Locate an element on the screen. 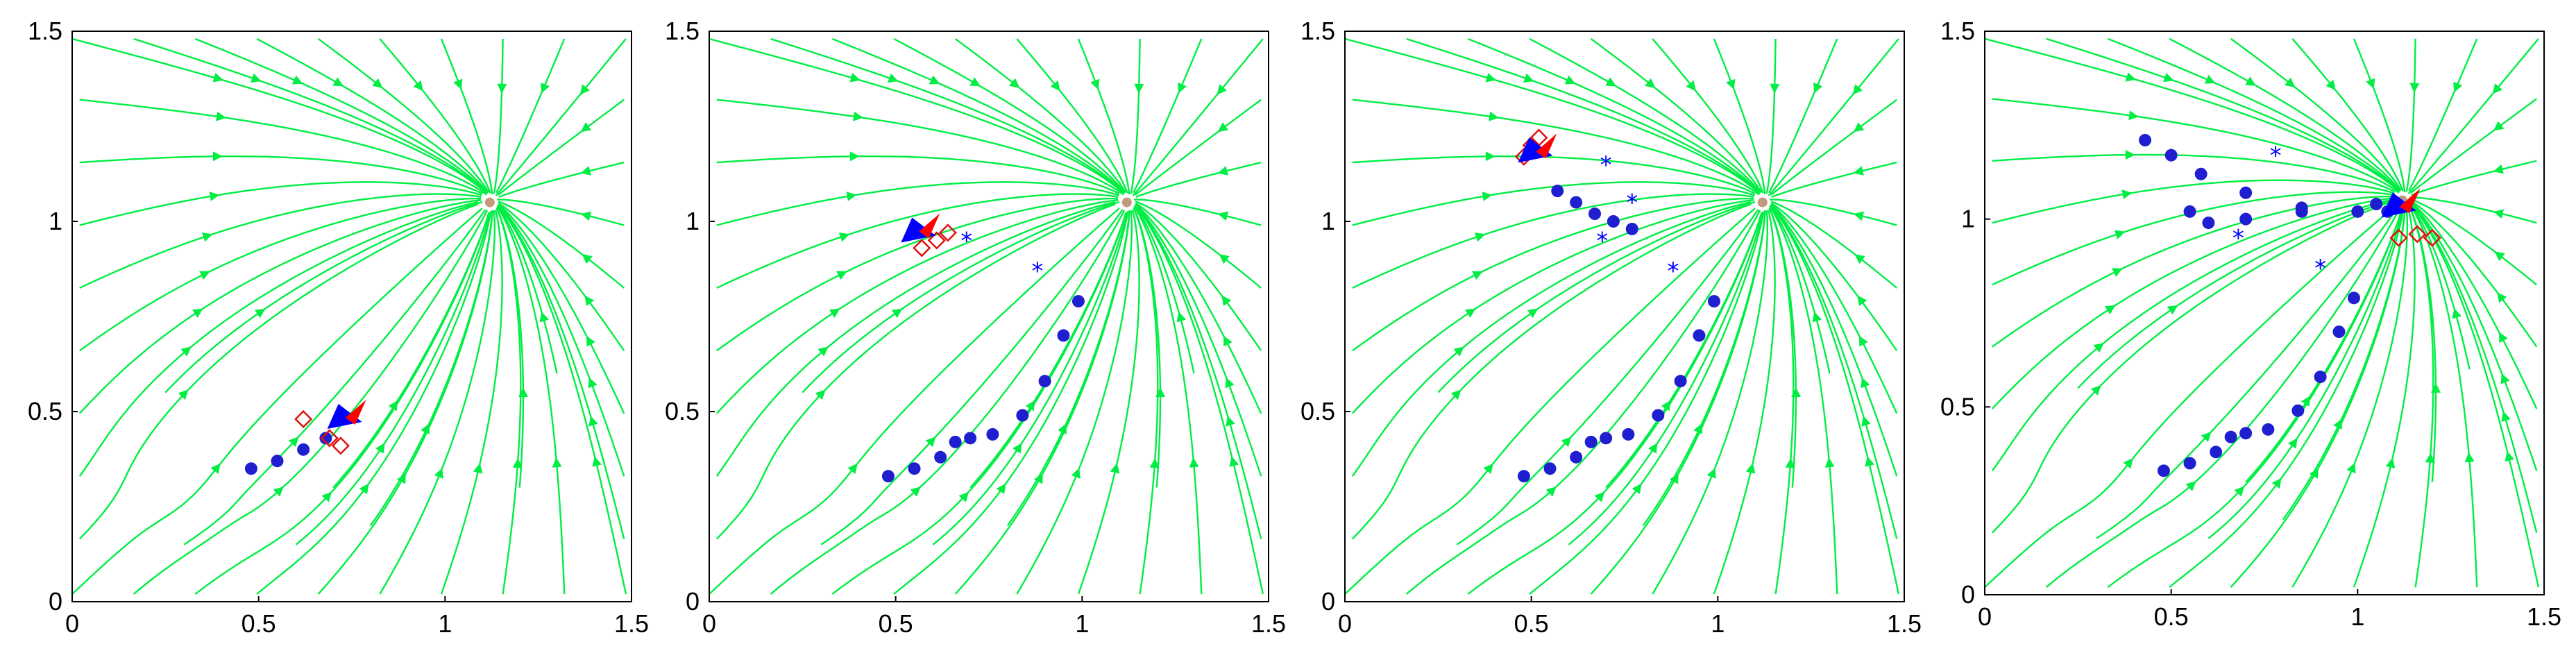 The width and height of the screenshot is (2576, 669). x-tick-label: 1 is located at coordinates (2357, 616).